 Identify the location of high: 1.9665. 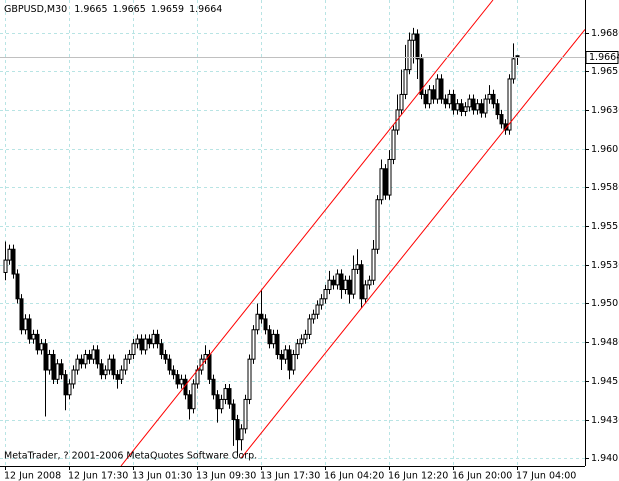
(129, 9).